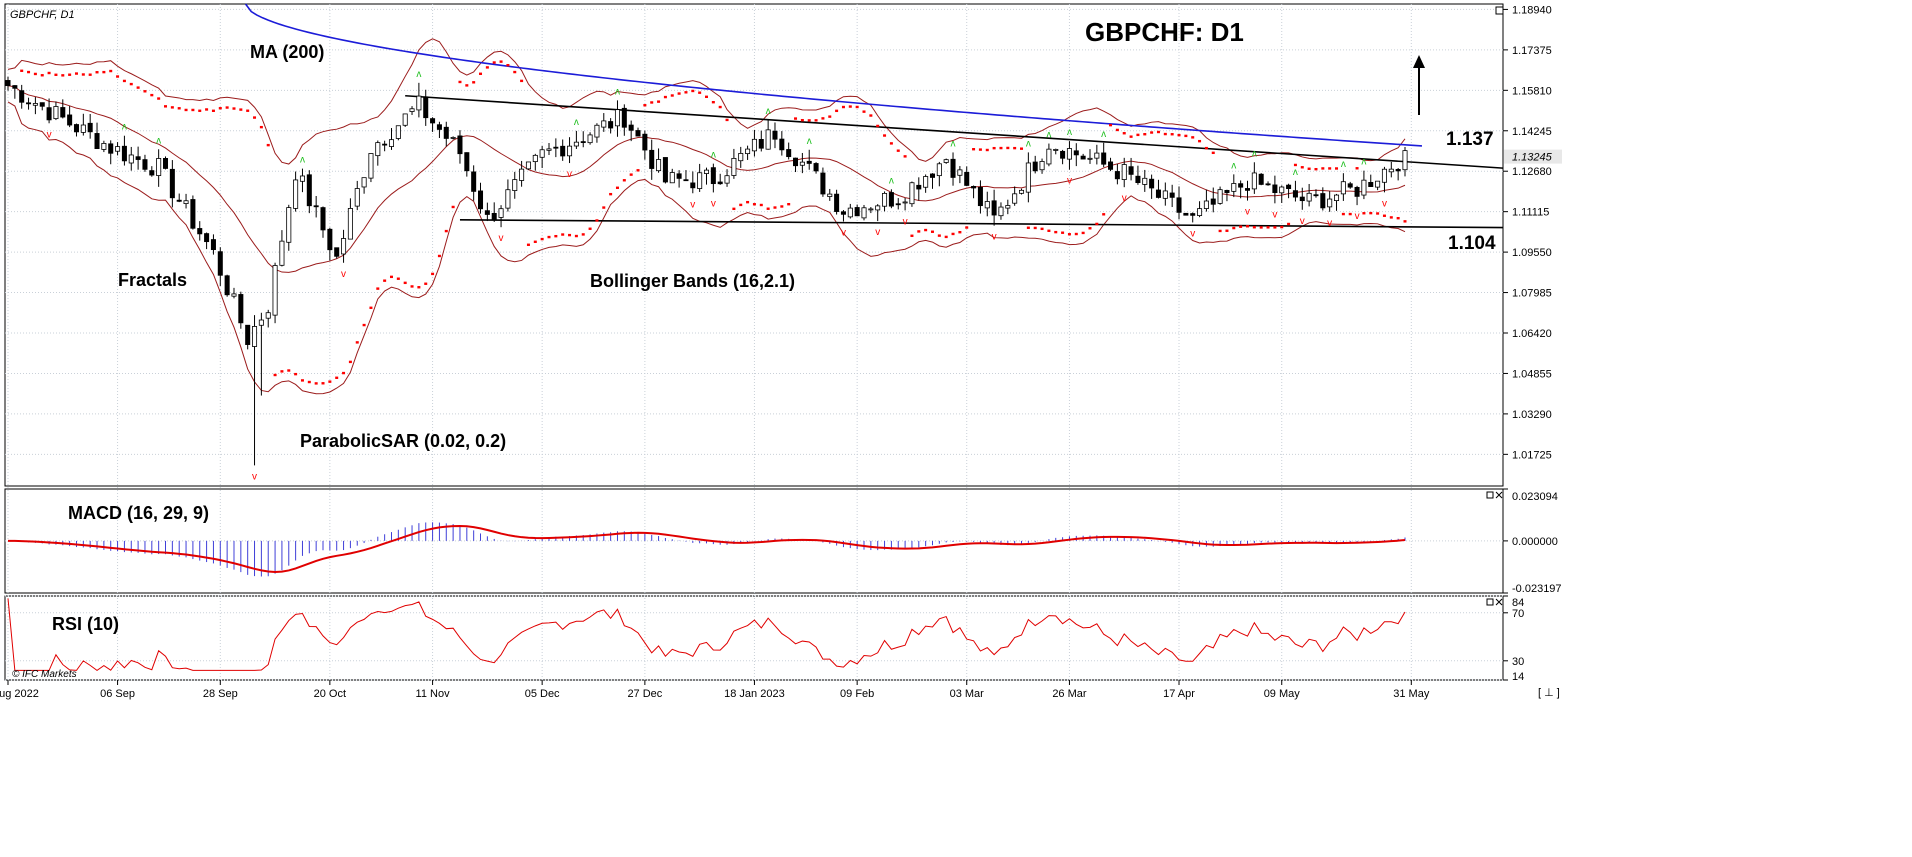 This screenshot has width=1912, height=857. I want to click on rsi-tick-label: 84, so click(1518, 603).